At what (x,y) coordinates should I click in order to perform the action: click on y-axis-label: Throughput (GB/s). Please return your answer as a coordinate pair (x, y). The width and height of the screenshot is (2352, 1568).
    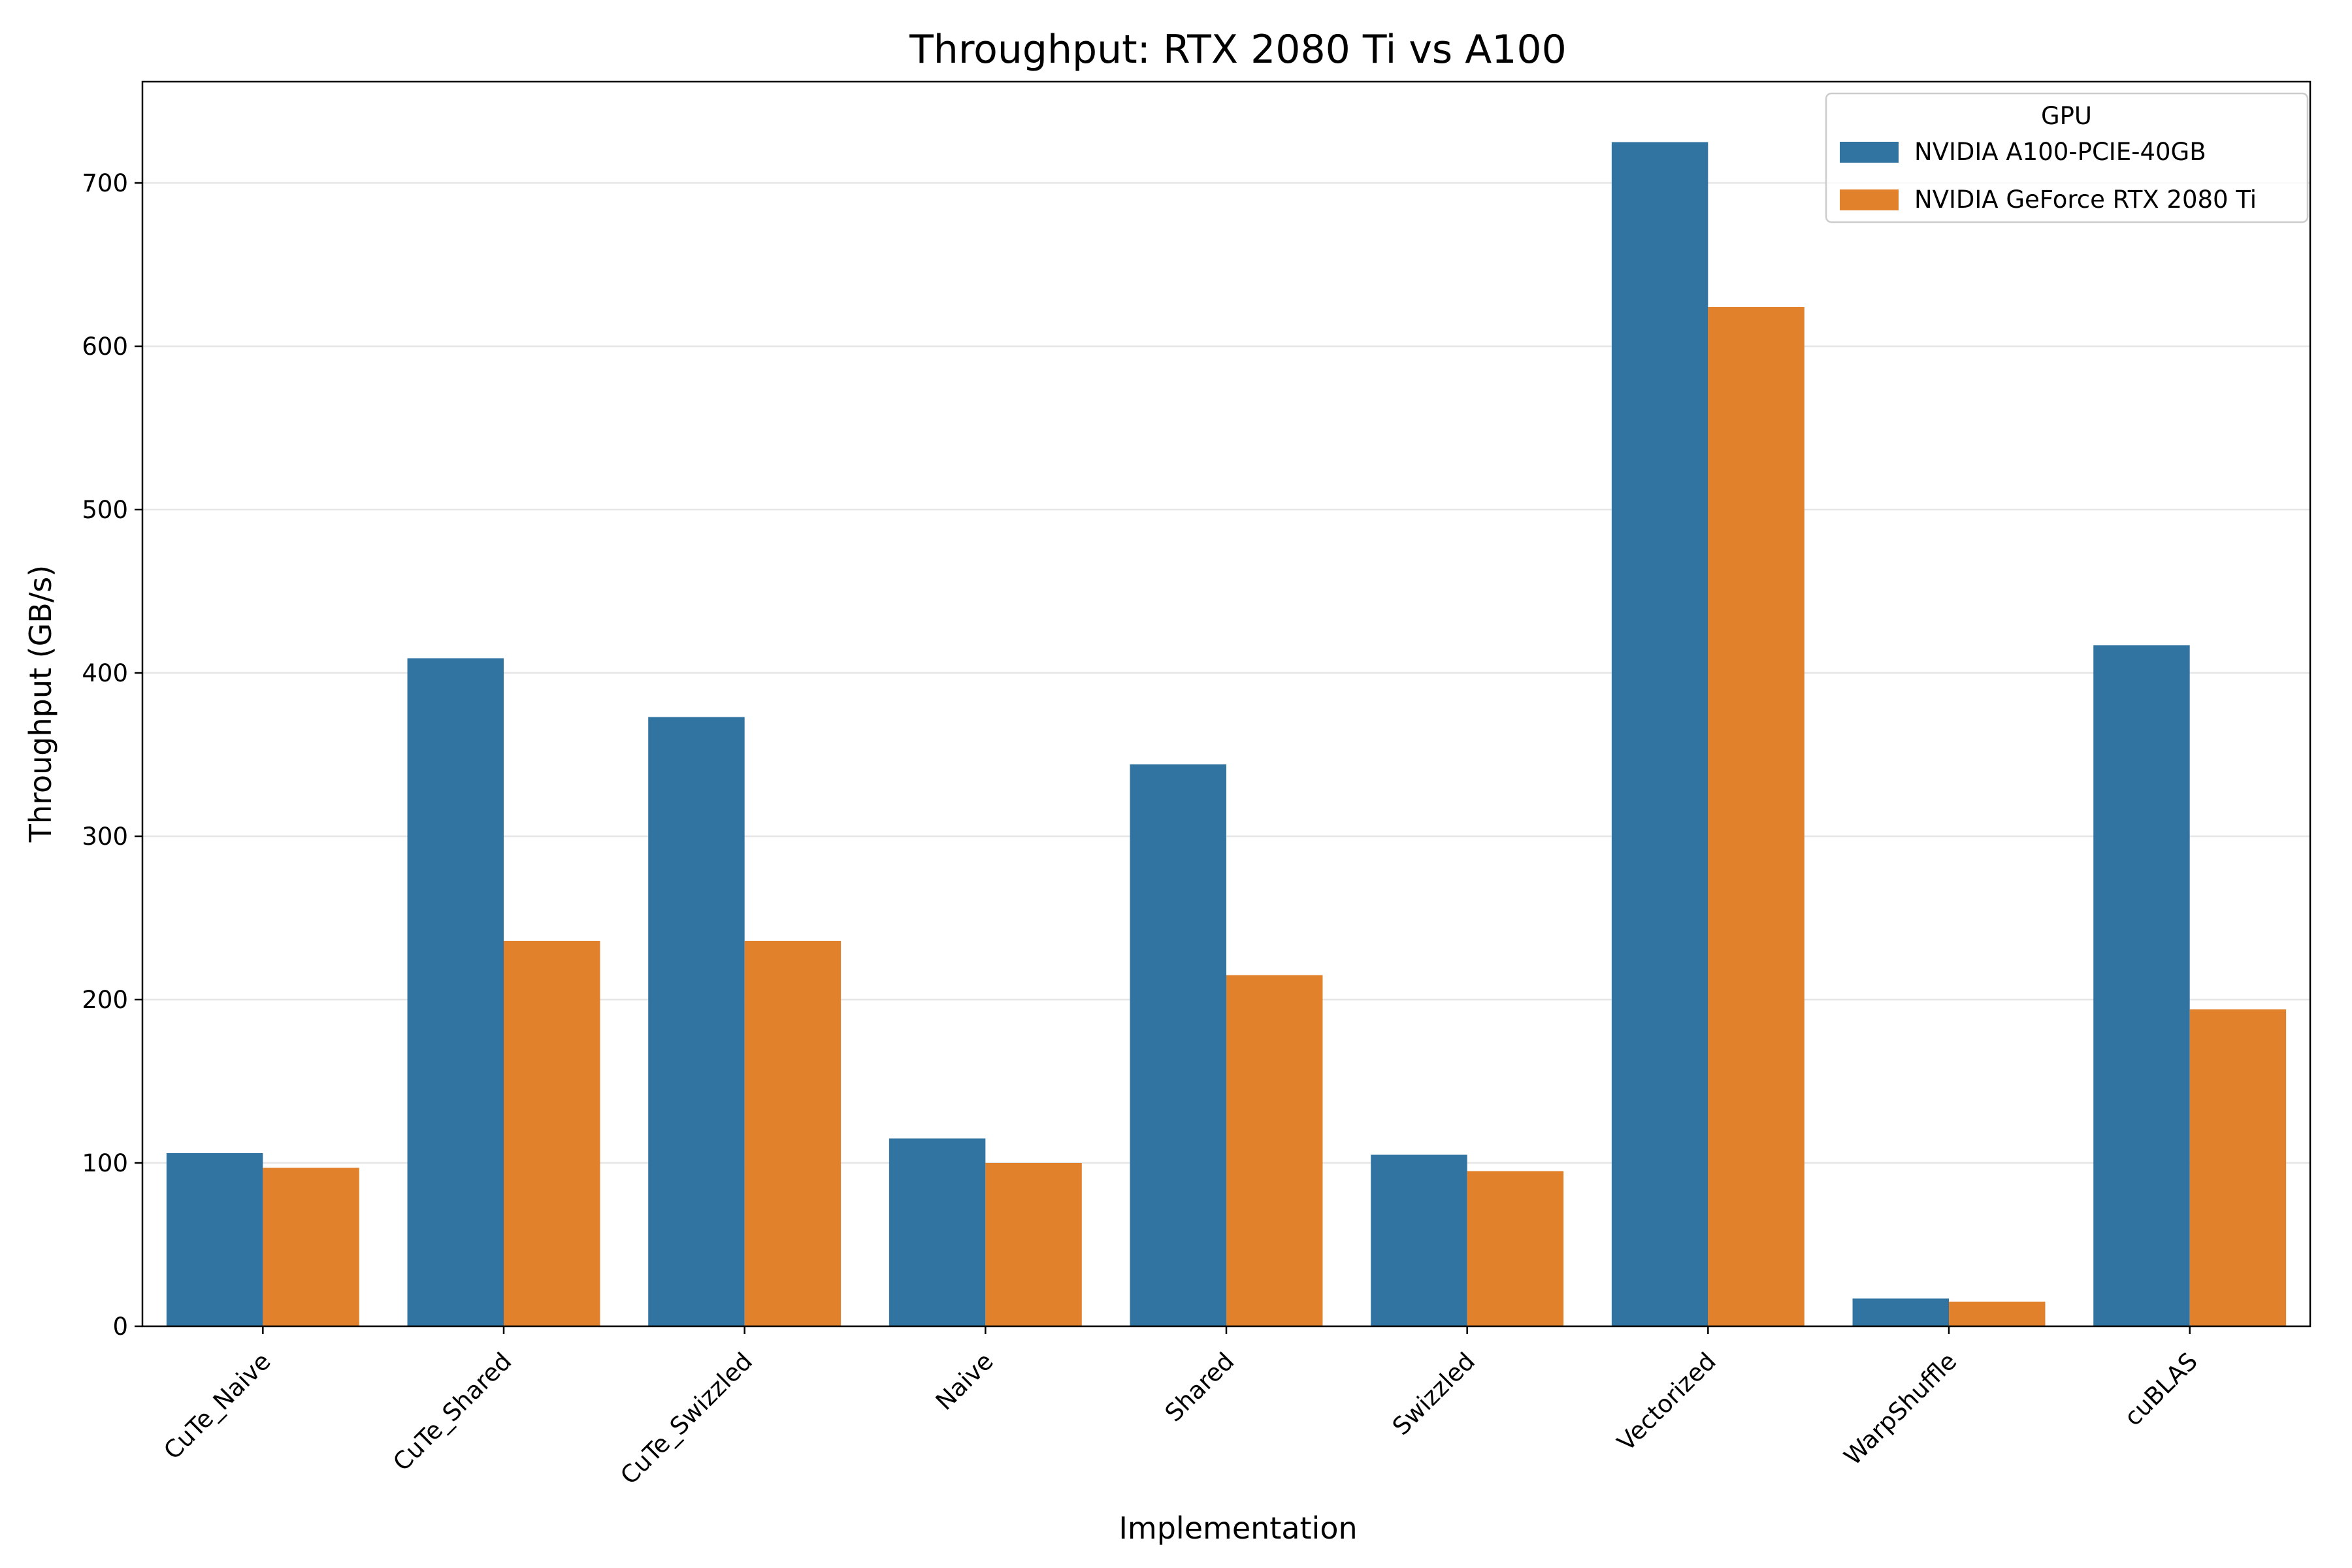
    Looking at the image, I should click on (40, 704).